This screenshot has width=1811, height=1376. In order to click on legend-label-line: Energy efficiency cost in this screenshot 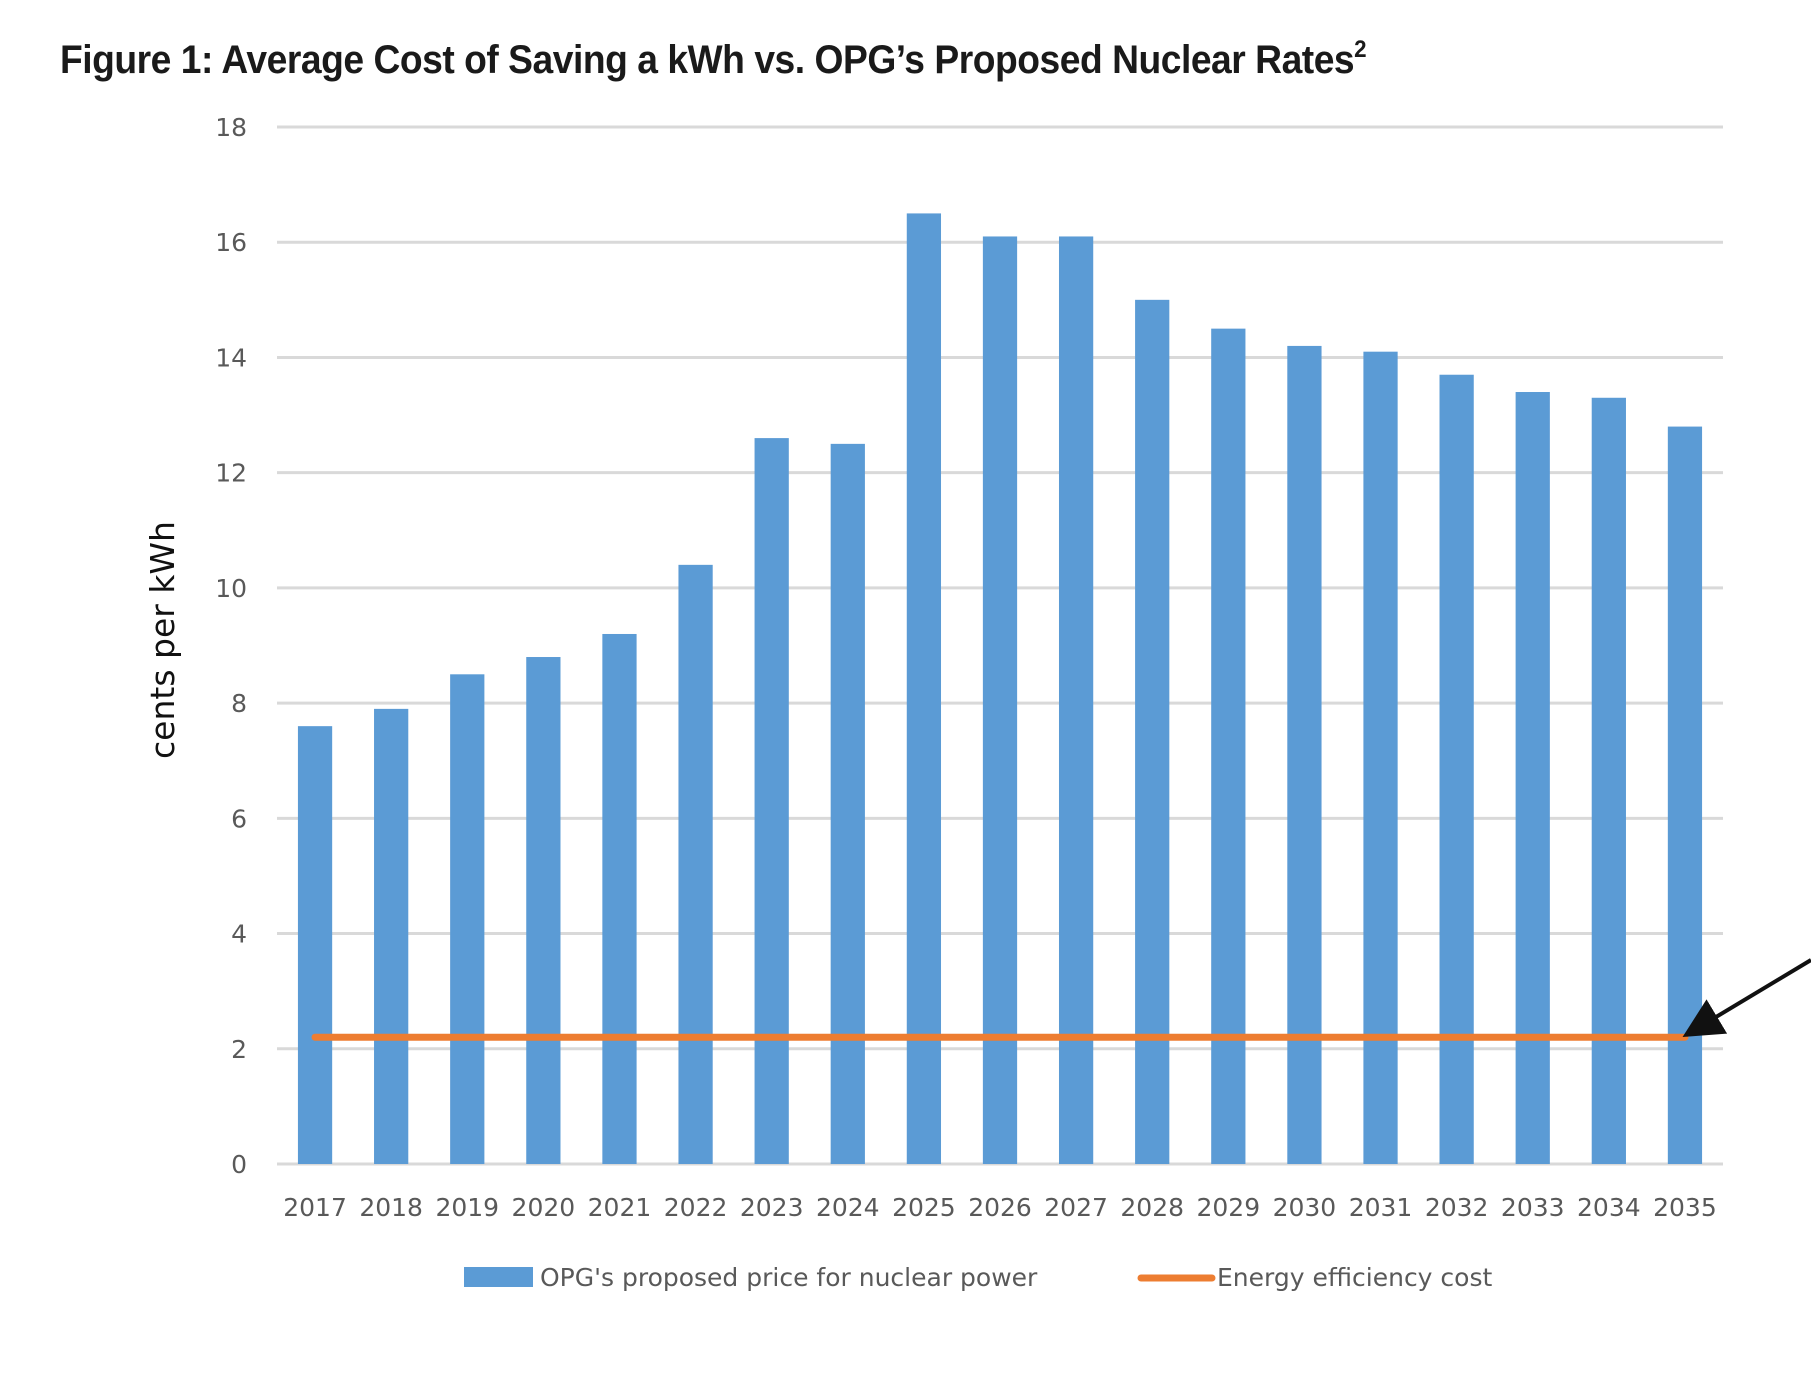, I will do `click(1354, 1277)`.